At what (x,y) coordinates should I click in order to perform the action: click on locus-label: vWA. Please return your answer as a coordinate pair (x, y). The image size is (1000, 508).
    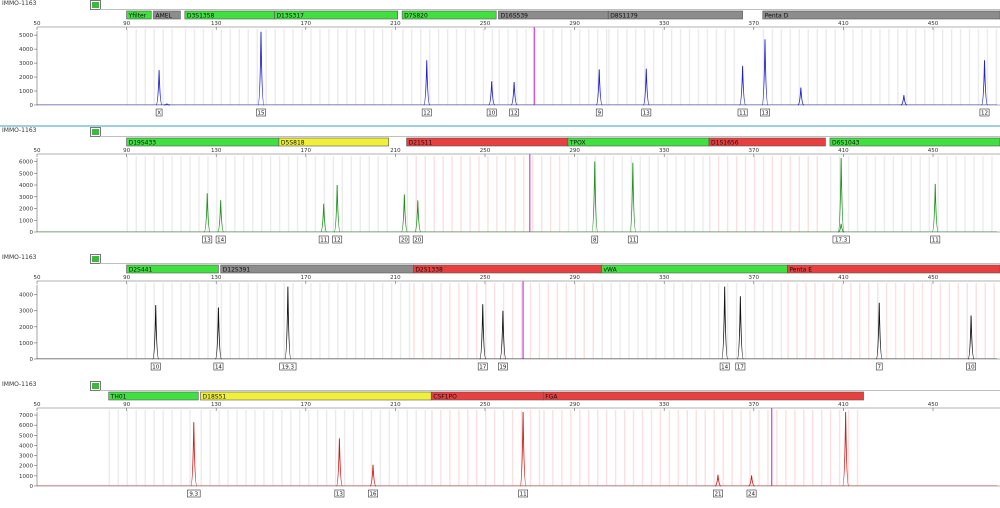
    Looking at the image, I should click on (610, 269).